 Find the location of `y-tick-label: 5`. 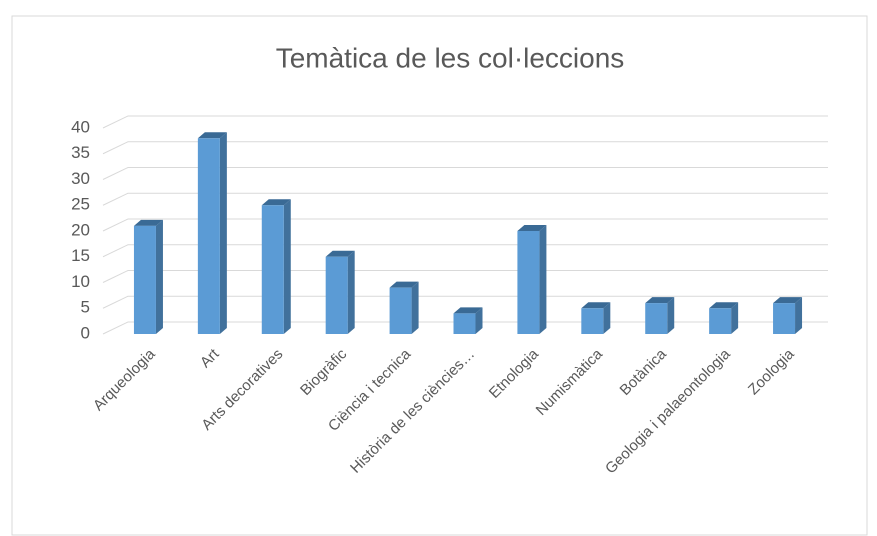

y-tick-label: 5 is located at coordinates (85, 307).